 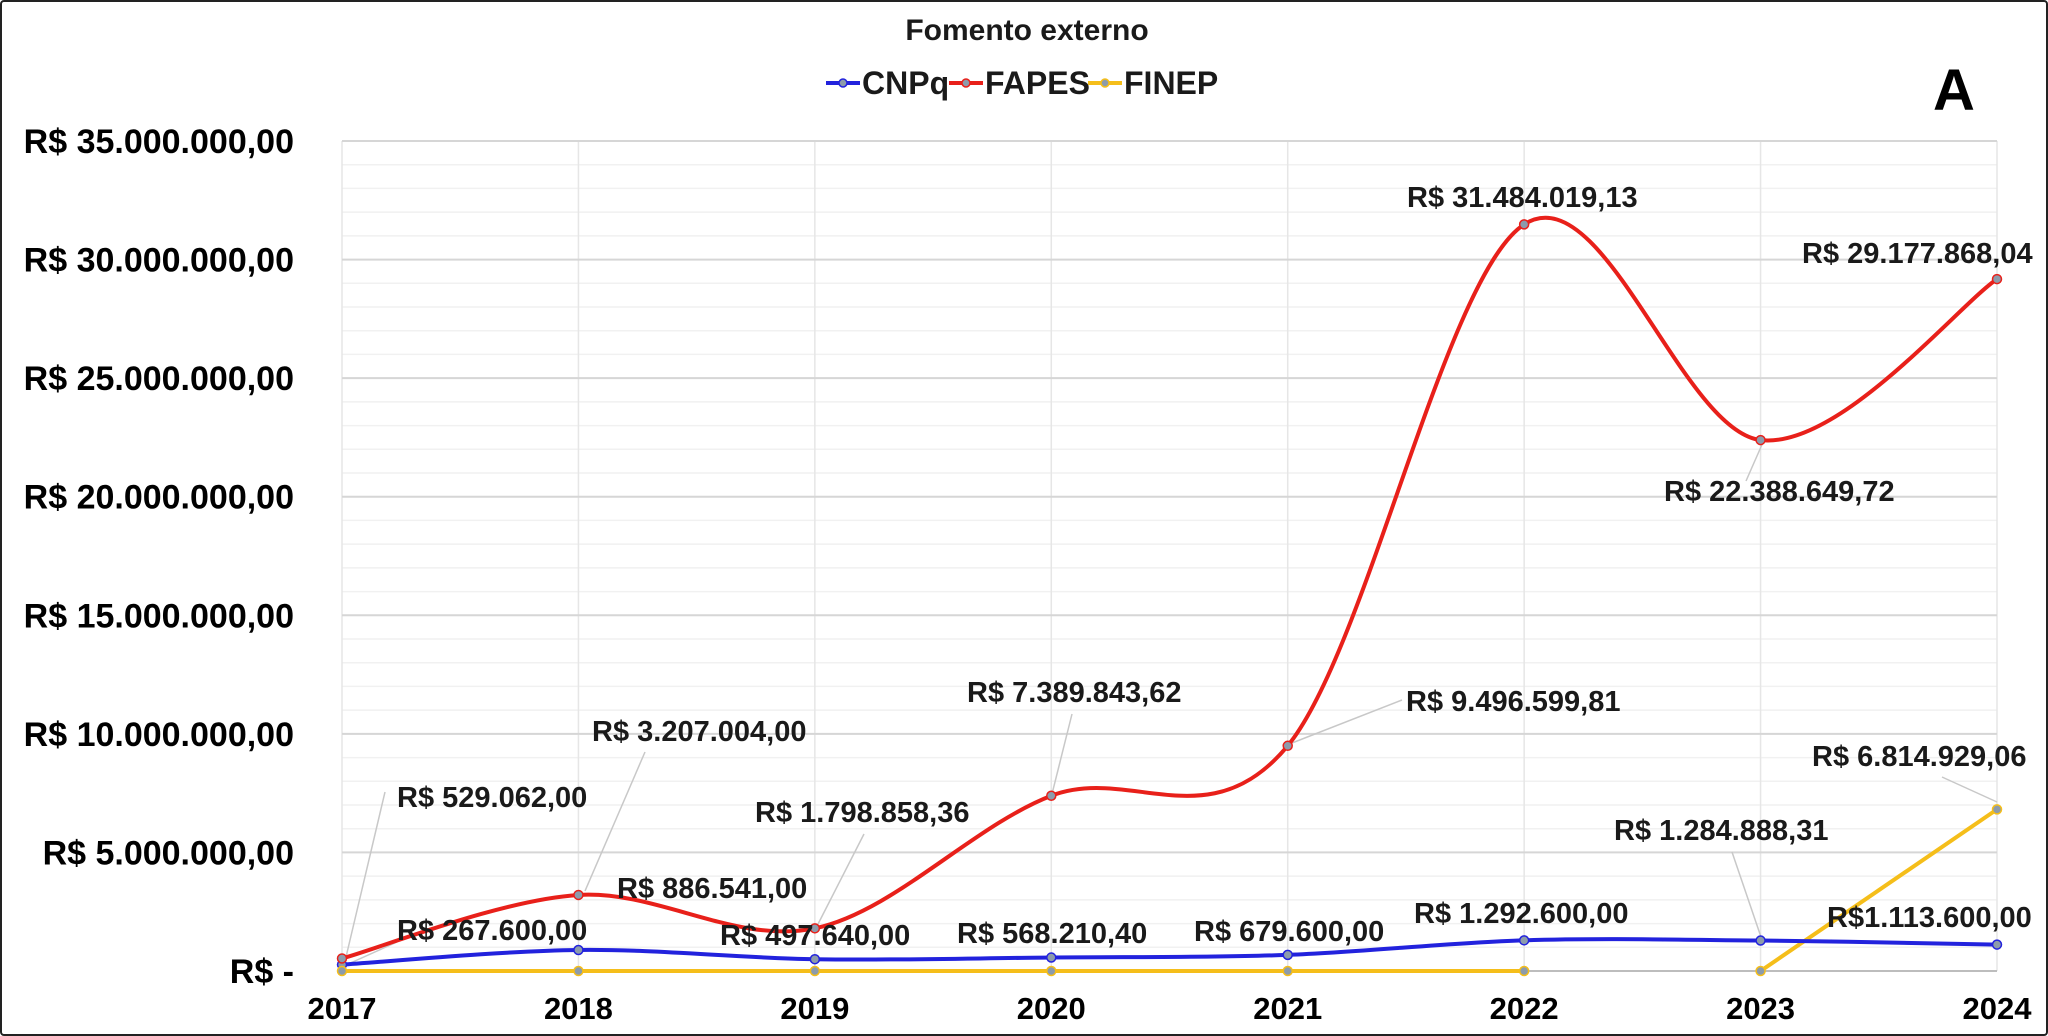 I want to click on data-label-cnpq: R$ 1.292.600,00, so click(x=1521, y=914).